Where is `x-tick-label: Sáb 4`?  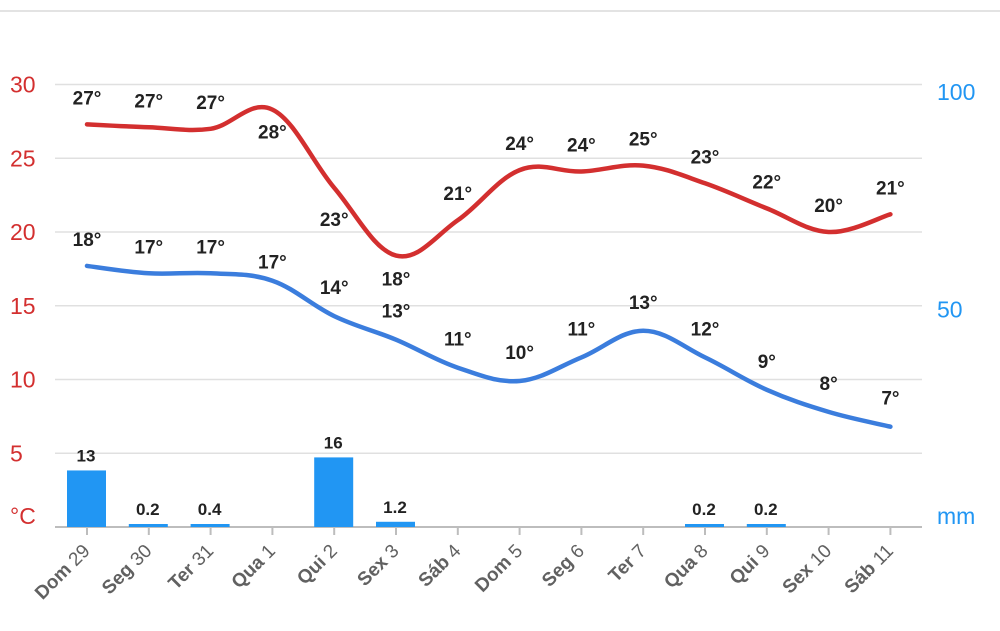
x-tick-label: Sáb 4 is located at coordinates (440, 565).